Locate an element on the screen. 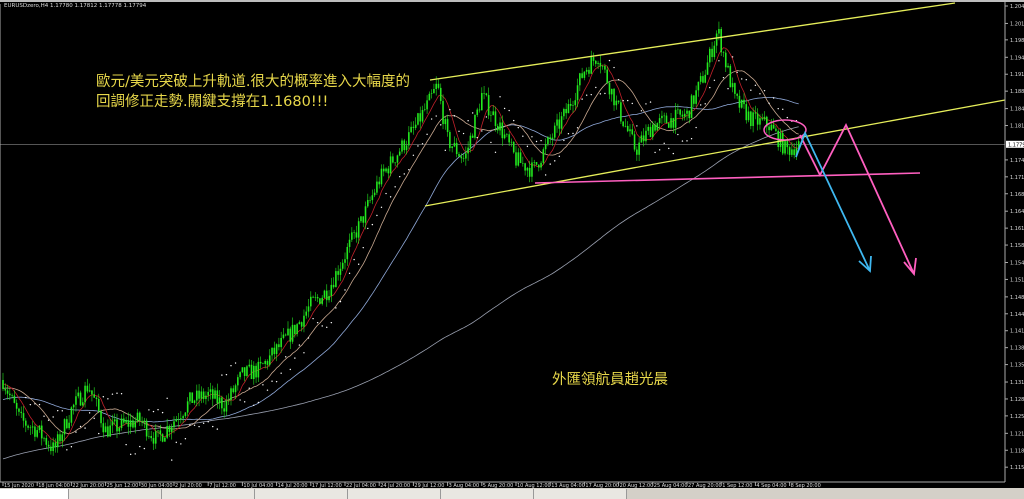 The height and width of the screenshot is (499, 1024). chart-tab-active is located at coordinates (34, 494).